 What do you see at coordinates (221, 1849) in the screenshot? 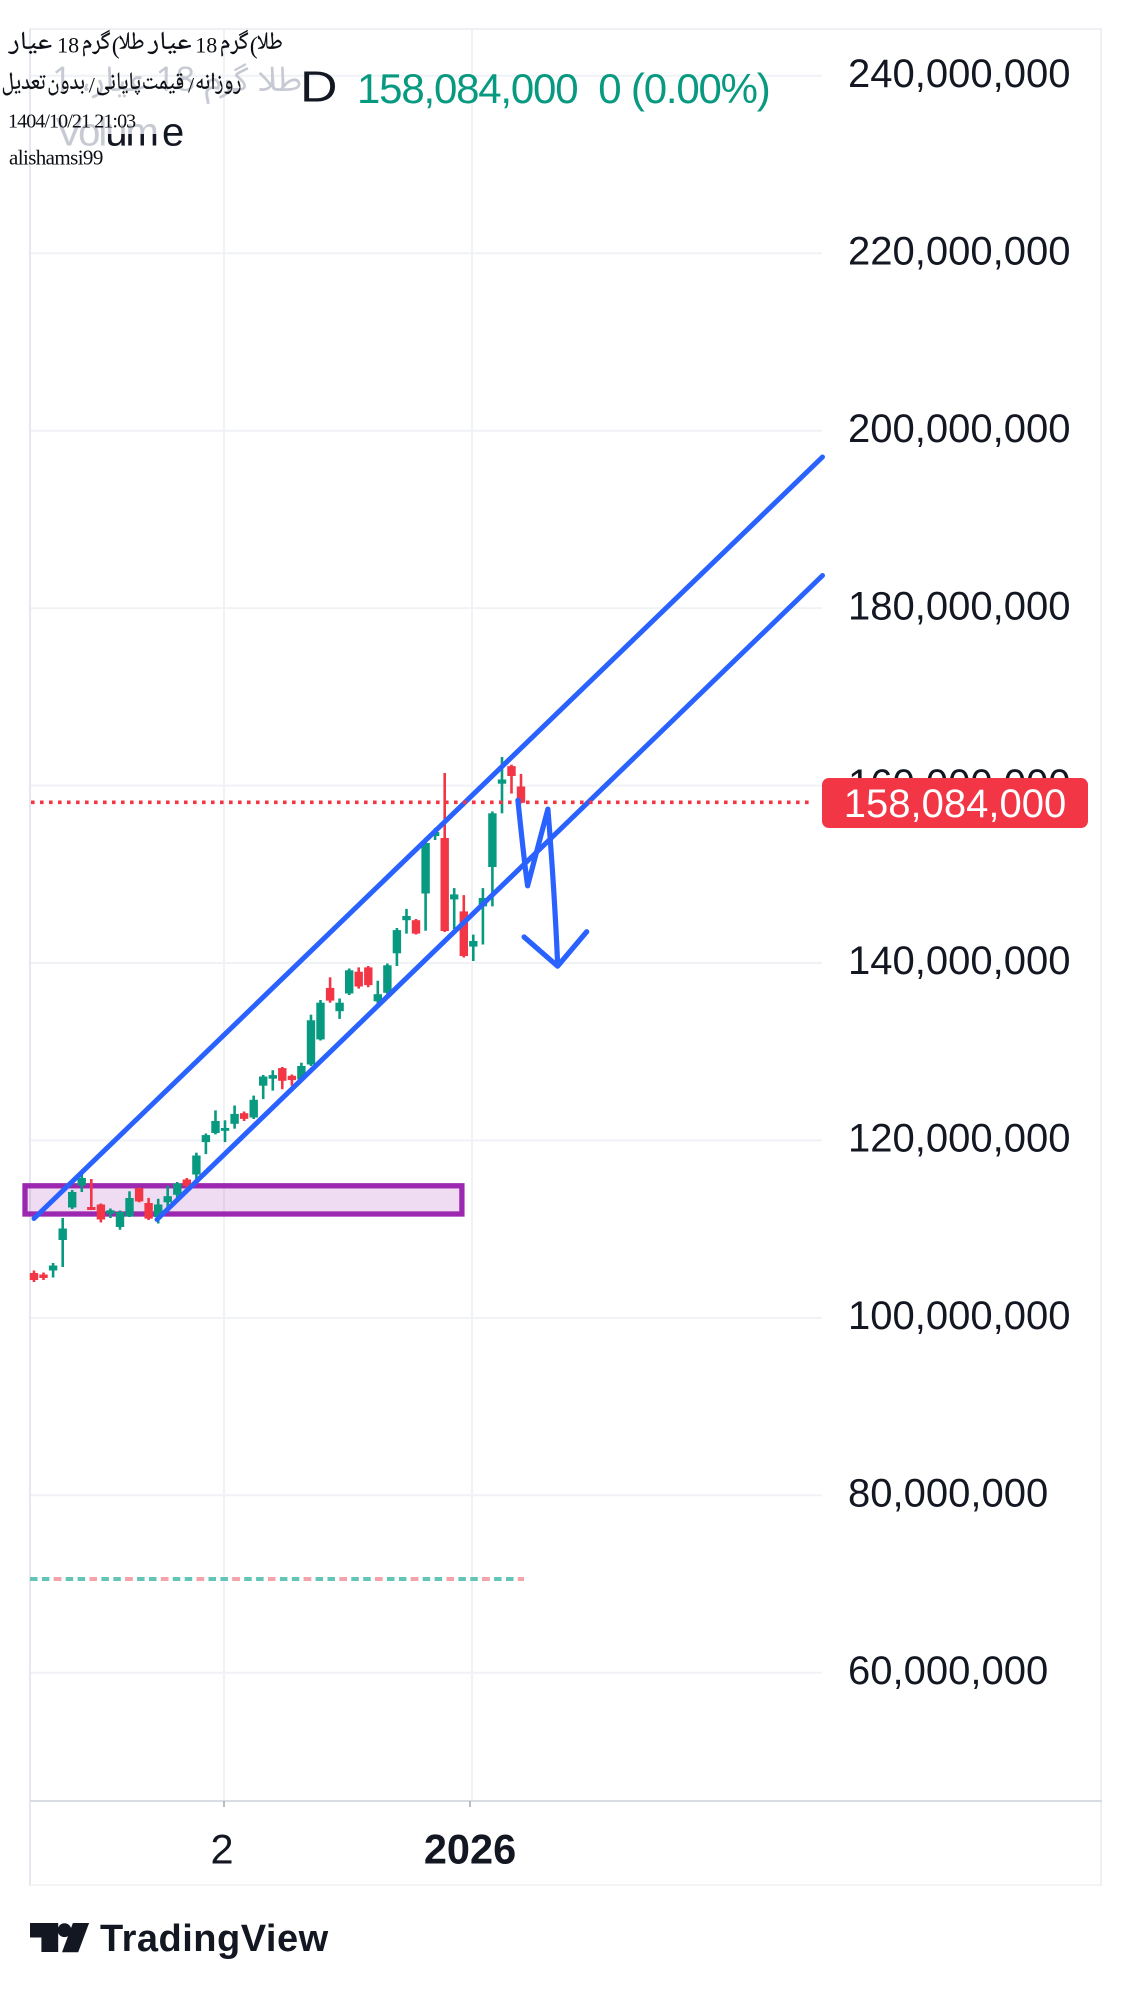
I see `svg-text: 2` at bounding box center [221, 1849].